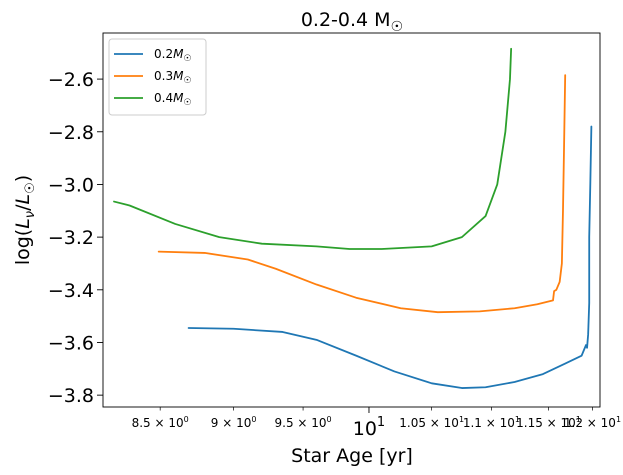 Image resolution: width=623 pixels, height=475 pixels. I want to click on y-axis-title: log(Lν/L☉), so click(25, 220).